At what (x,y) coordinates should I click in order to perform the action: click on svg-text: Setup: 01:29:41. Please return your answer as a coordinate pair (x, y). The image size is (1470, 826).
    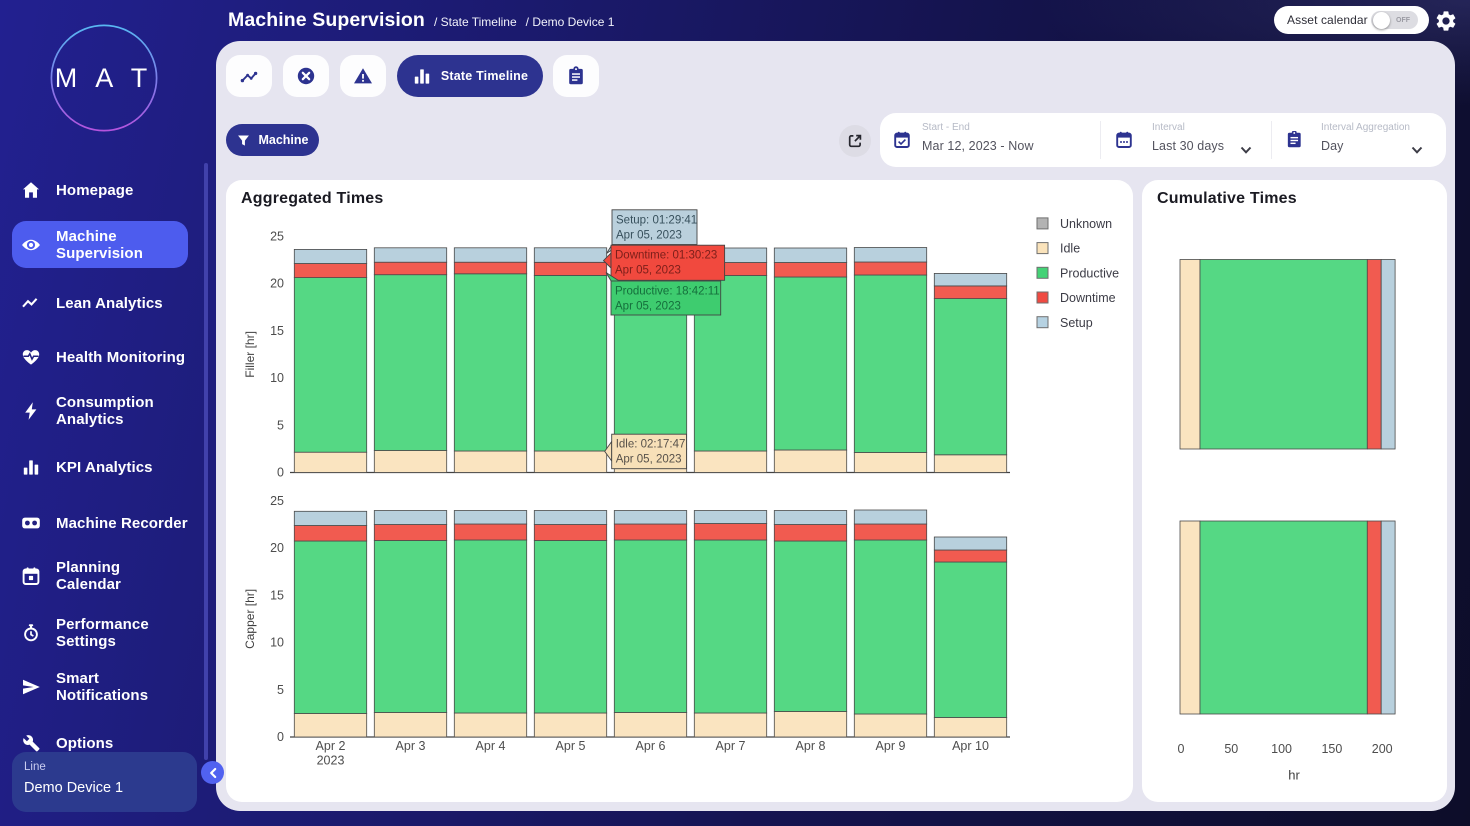
    Looking at the image, I should click on (656, 220).